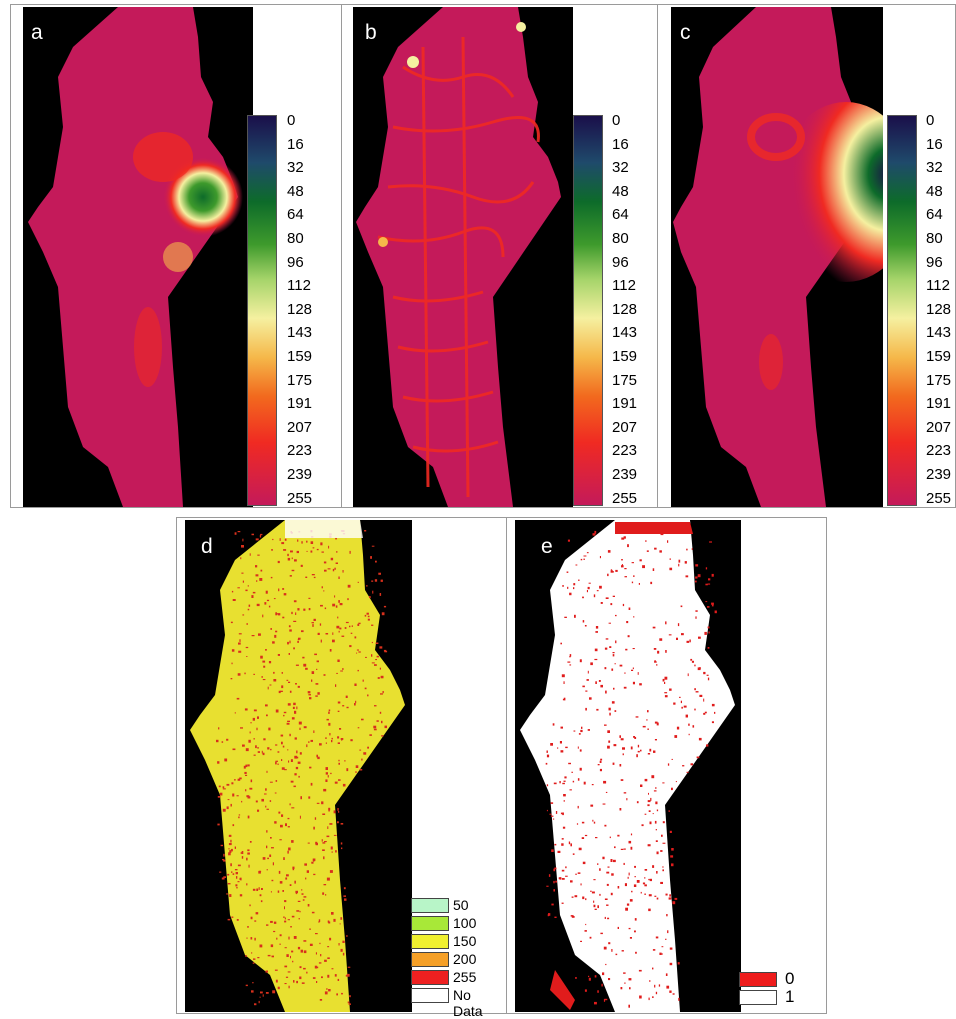  What do you see at coordinates (625, 451) in the screenshot?
I see `colorbar-tick: 223` at bounding box center [625, 451].